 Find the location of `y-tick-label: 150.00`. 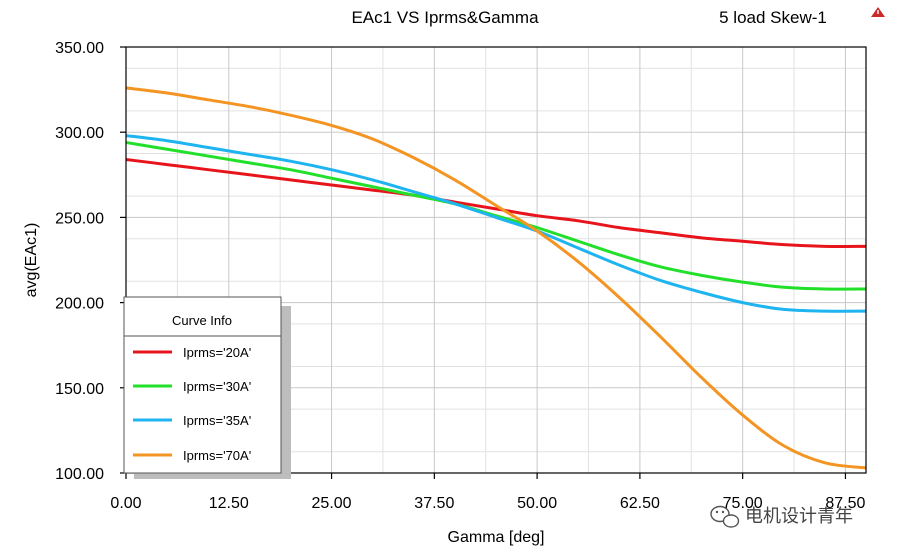

y-tick-label: 150.00 is located at coordinates (79, 389).